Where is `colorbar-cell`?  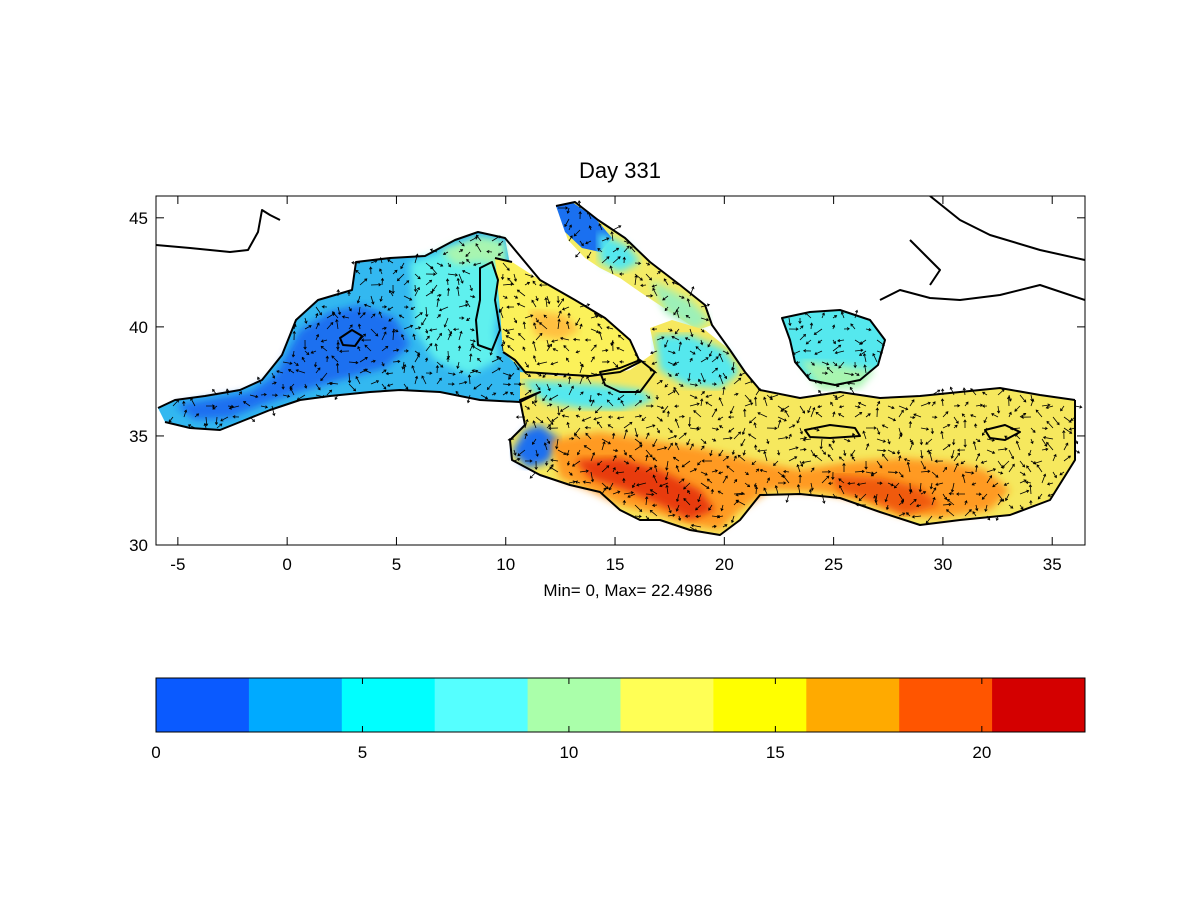 colorbar-cell is located at coordinates (388, 705).